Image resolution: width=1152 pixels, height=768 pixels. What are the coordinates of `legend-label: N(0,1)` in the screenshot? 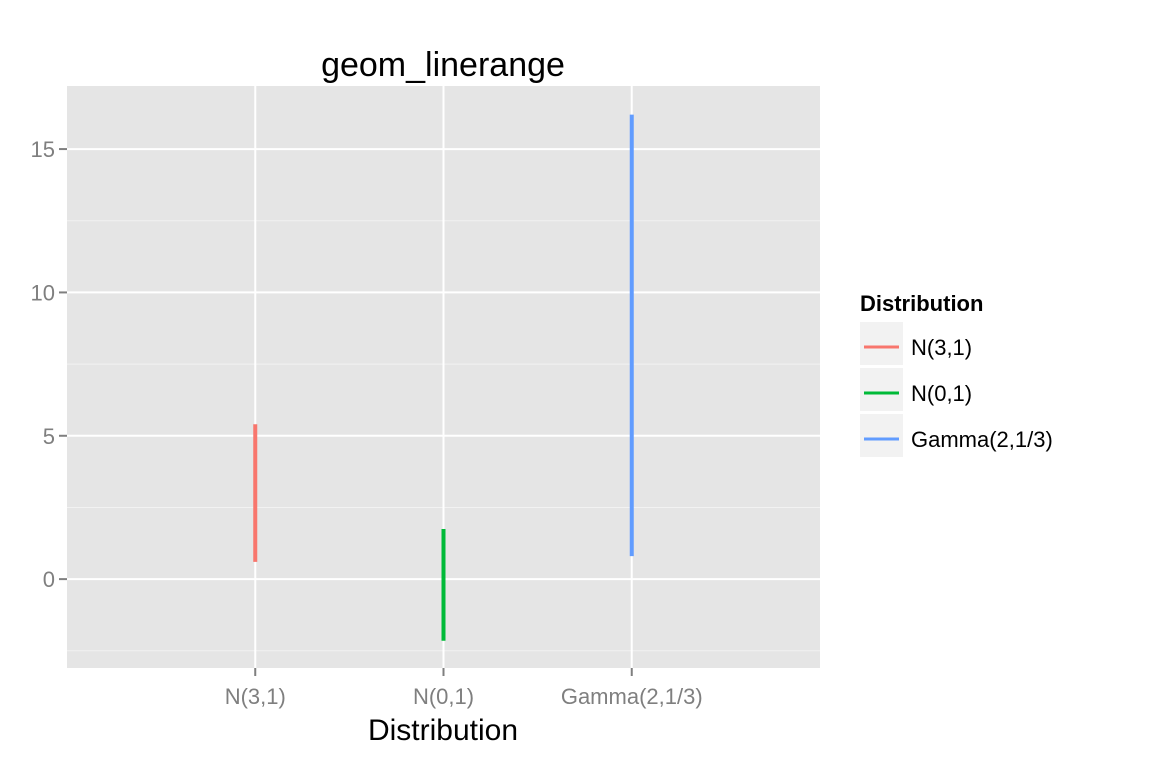 It's located at (941, 393).